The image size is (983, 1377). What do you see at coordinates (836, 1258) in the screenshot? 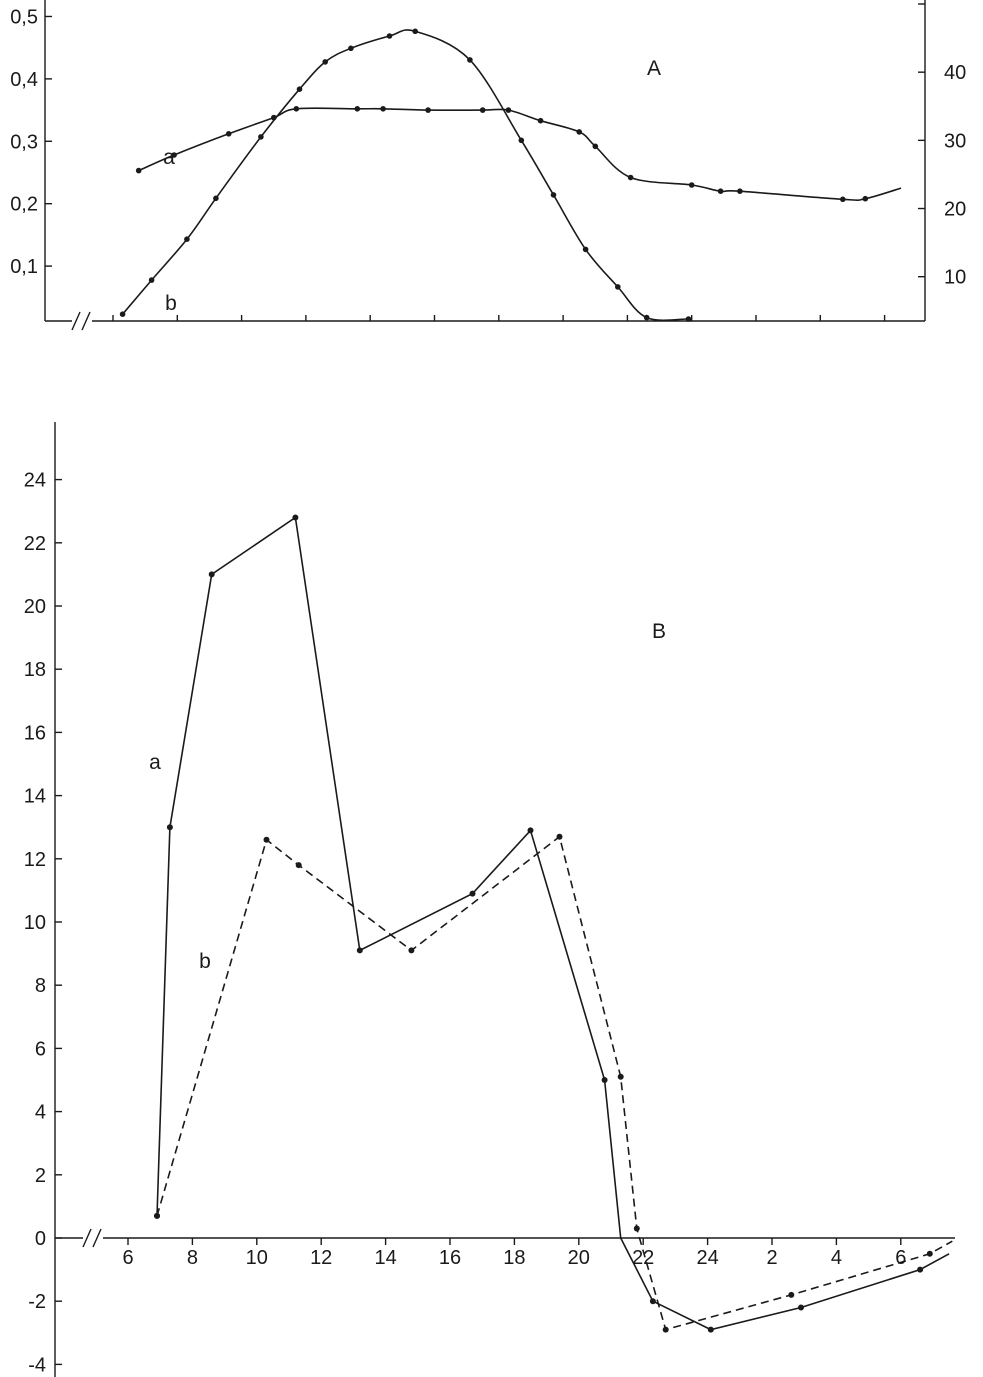
I see `panel-b-x-tick-label: 4` at bounding box center [836, 1258].